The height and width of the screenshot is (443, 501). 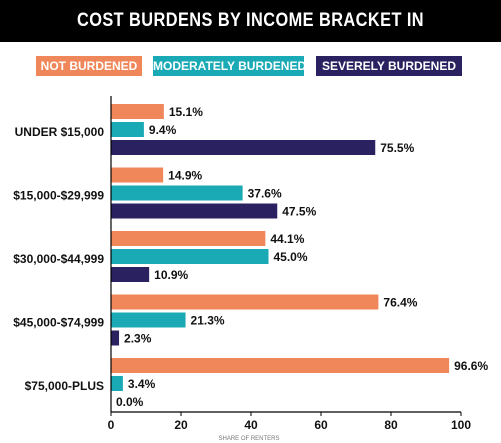 I want to click on data-label: 75.5%, so click(x=397, y=148).